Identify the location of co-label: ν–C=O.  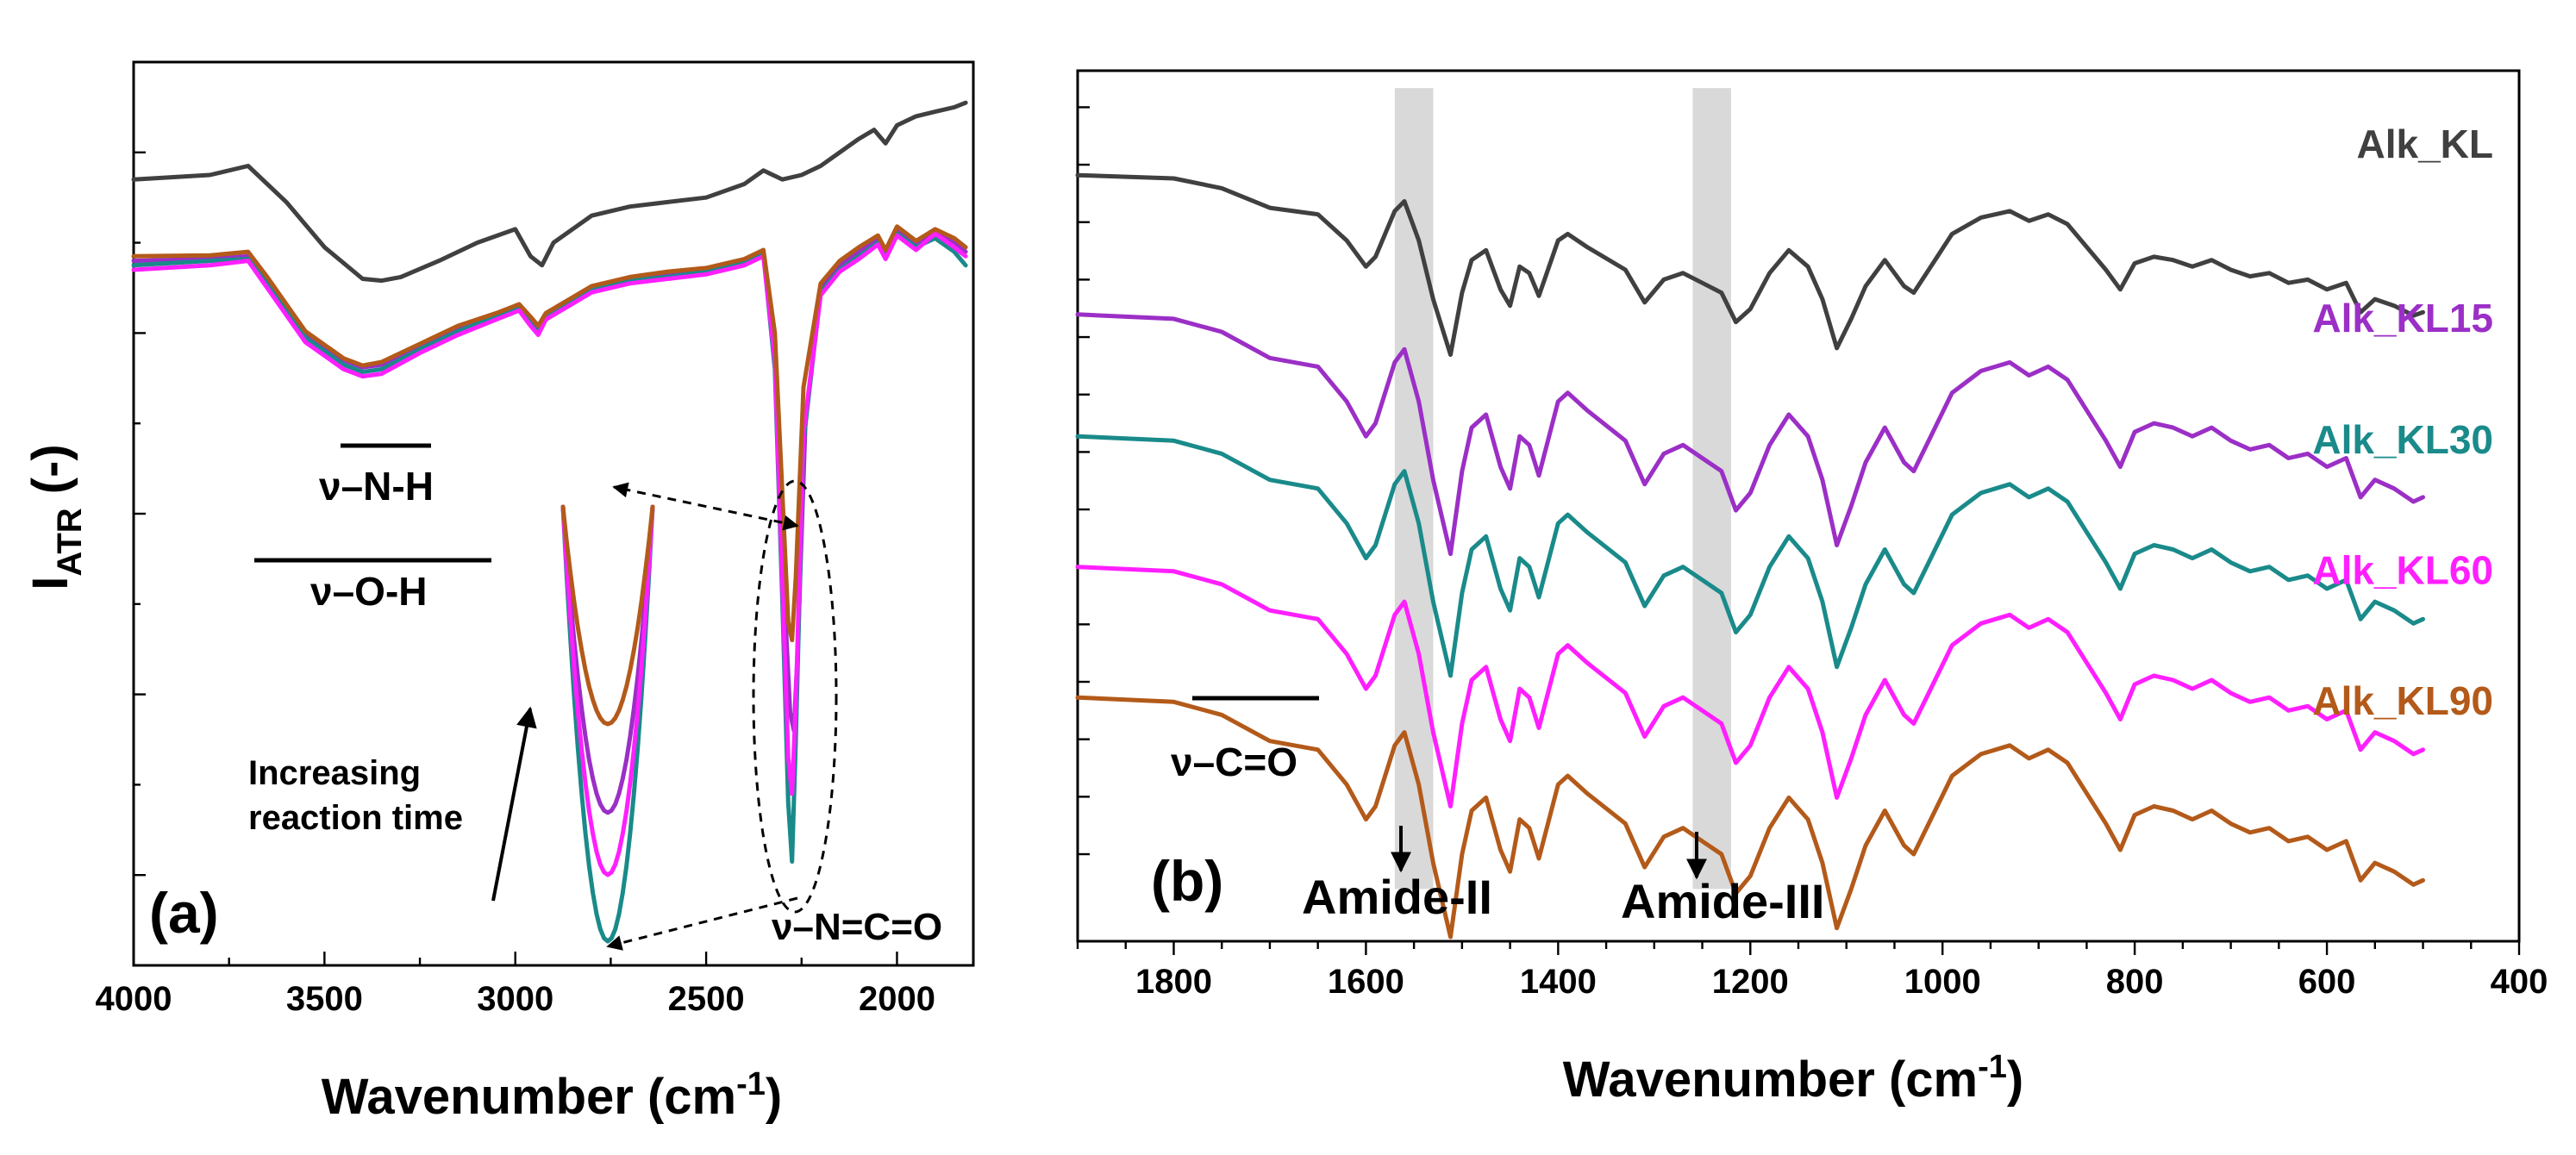
(1234, 762).